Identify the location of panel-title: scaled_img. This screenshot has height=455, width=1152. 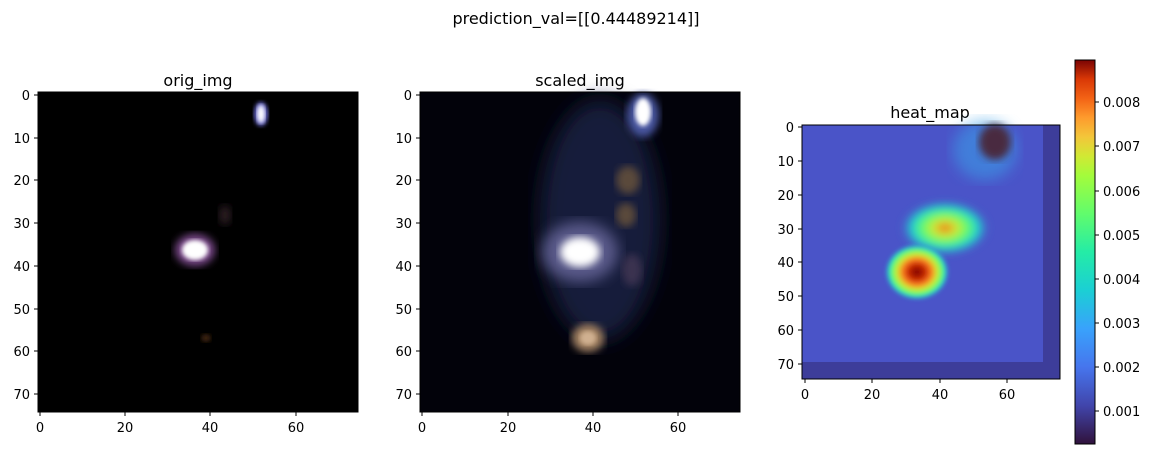
(580, 81).